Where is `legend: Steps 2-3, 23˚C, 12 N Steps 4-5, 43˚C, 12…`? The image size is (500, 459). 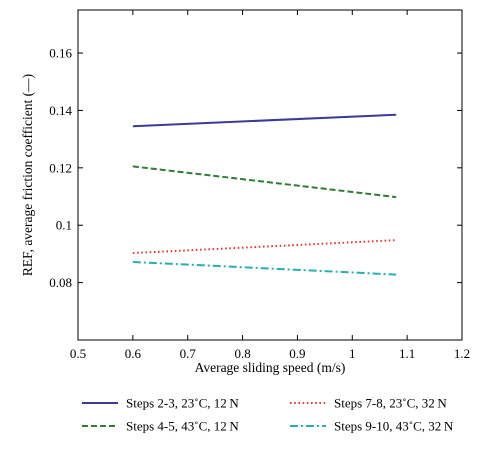 legend: Steps 2-3, 23˚C, 12 N Steps 4-5, 43˚C, 12… is located at coordinates (268, 415).